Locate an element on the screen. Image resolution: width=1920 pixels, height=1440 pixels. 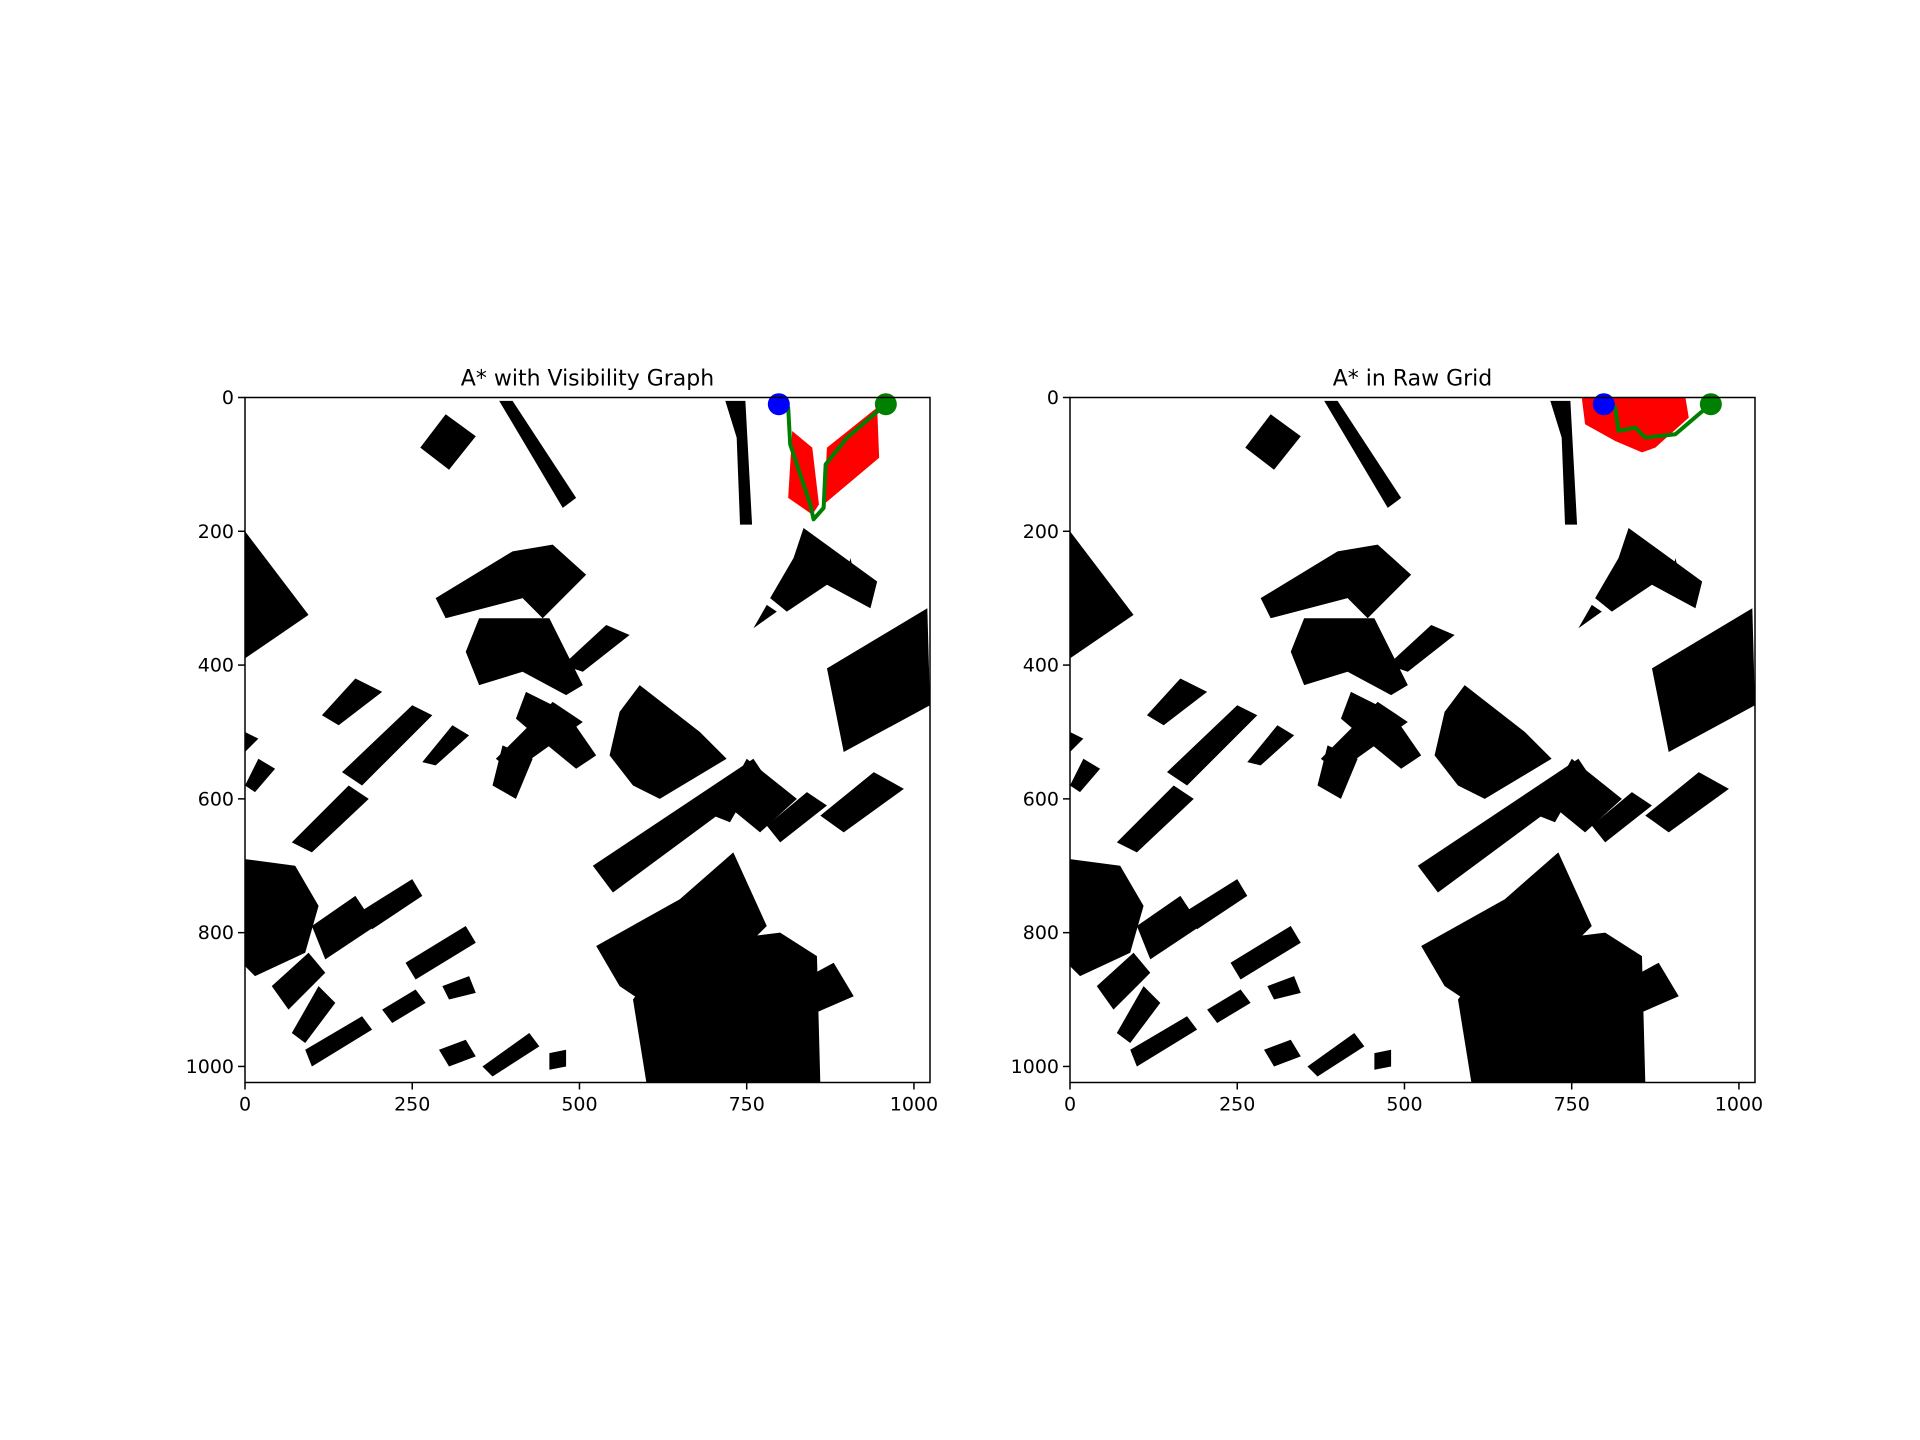
x-tick-label: 1000 is located at coordinates (1739, 1105).